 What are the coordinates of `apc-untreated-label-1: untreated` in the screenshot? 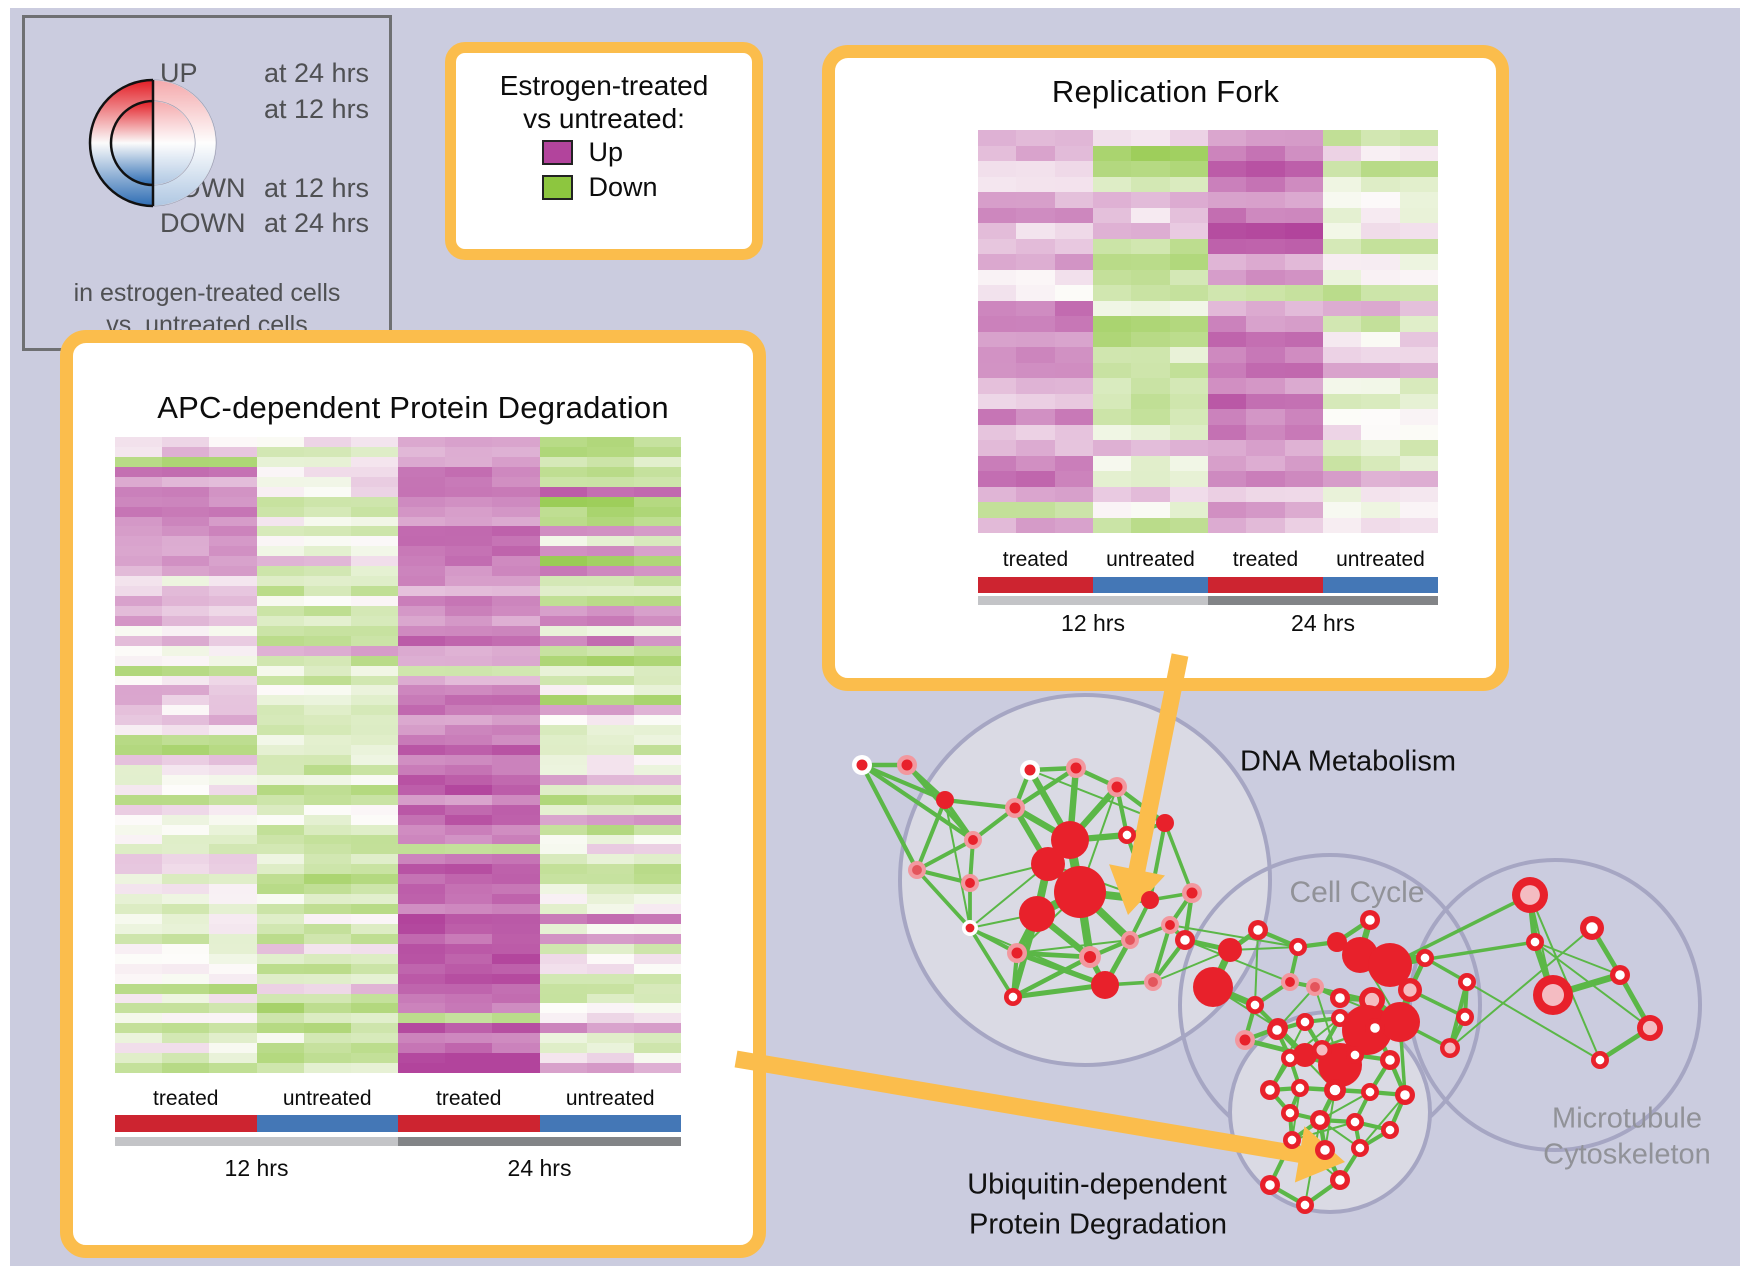 It's located at (327, 1098).